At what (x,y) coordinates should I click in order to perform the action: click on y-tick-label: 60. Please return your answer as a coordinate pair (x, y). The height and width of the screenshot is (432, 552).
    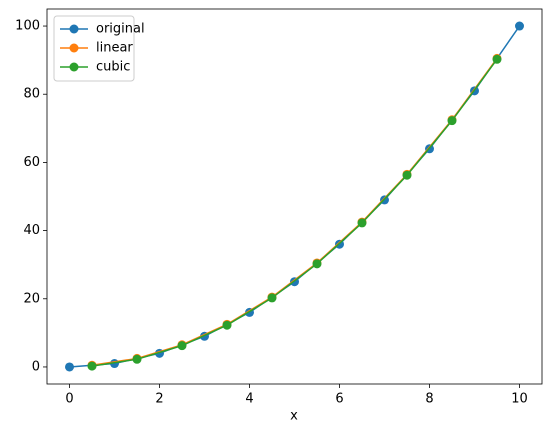
    Looking at the image, I should click on (31, 162).